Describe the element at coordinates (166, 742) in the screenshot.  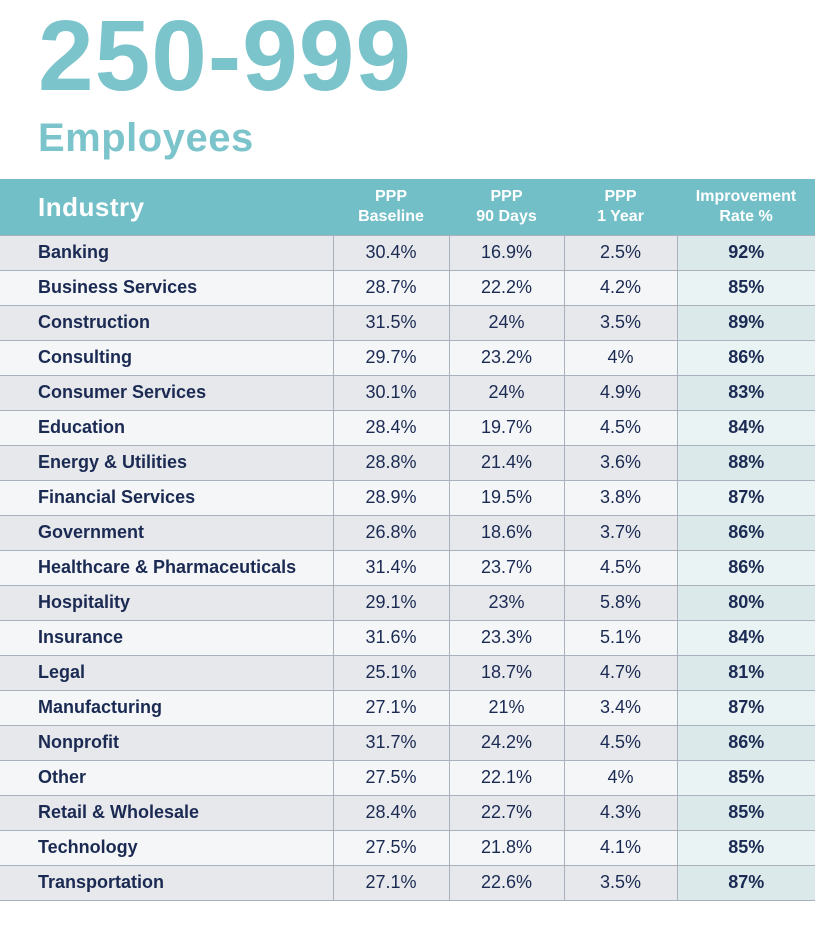
I see `industry-name-cell: Nonprofit` at that location.